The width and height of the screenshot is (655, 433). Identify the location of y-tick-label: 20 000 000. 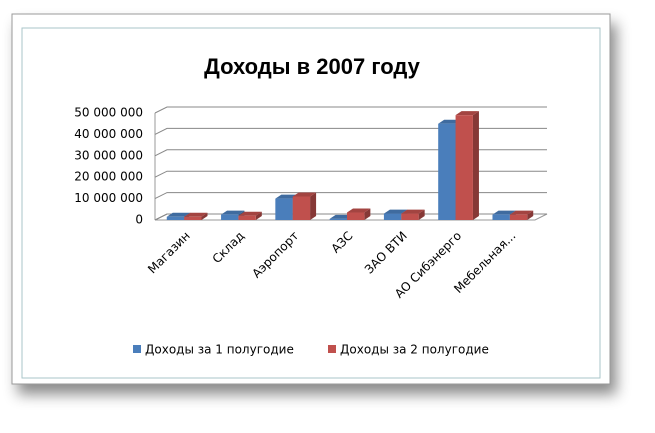
(108, 177).